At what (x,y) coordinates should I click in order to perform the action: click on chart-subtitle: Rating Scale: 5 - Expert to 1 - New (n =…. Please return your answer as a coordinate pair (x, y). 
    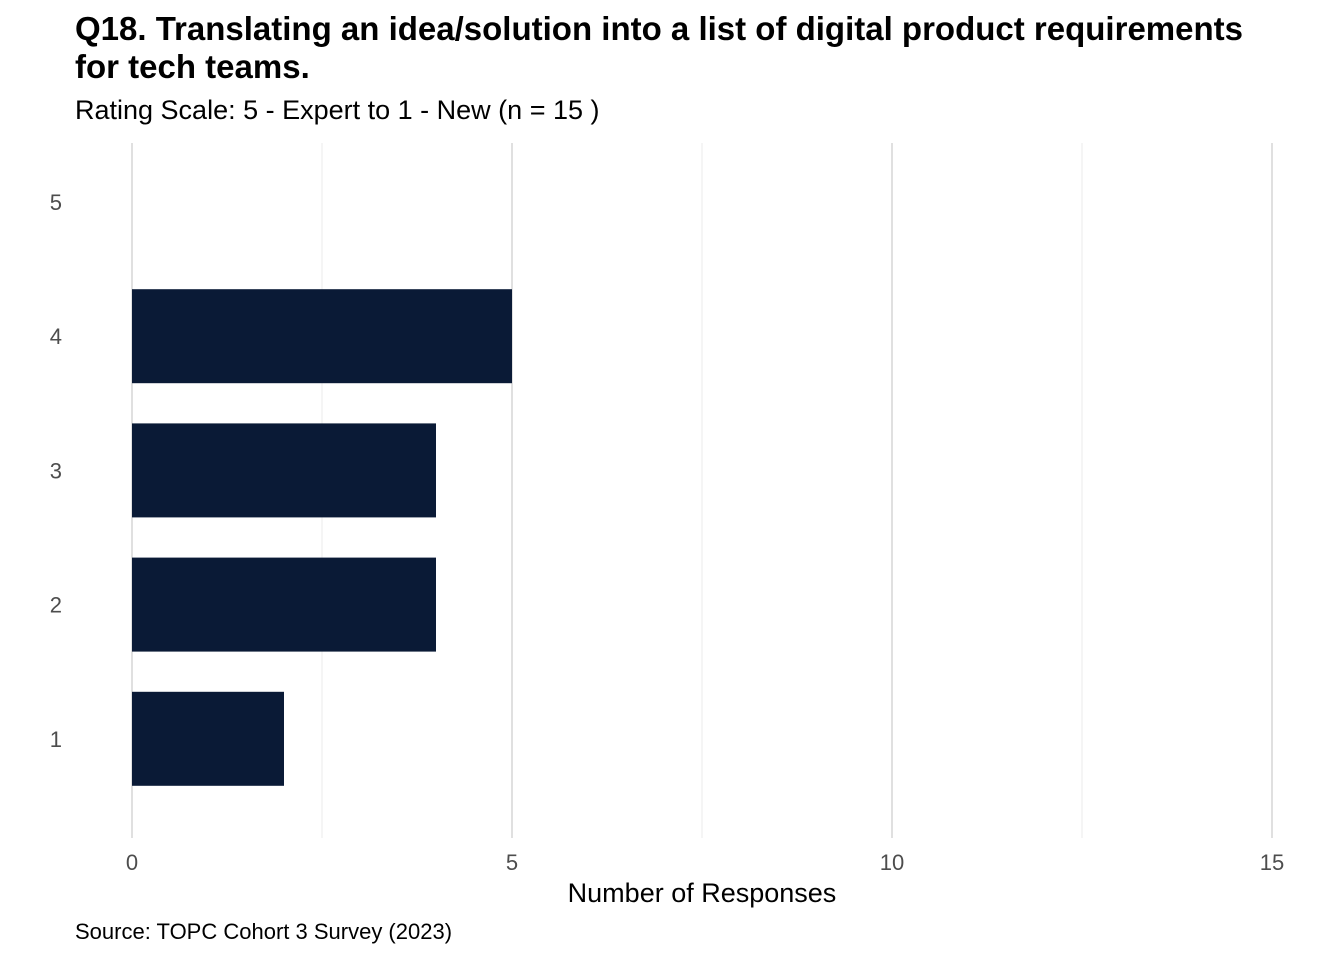
    Looking at the image, I should click on (337, 110).